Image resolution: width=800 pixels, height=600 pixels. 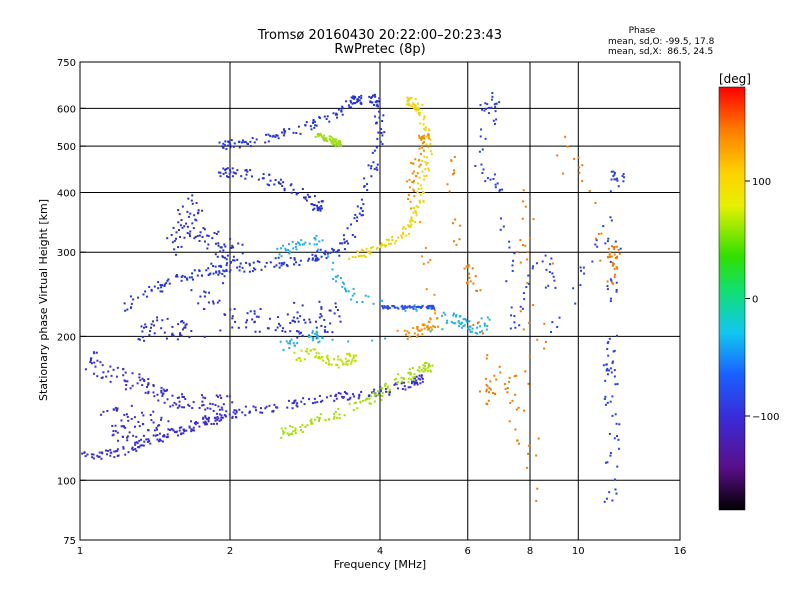 I want to click on y-tick-label: 500, so click(x=66, y=147).